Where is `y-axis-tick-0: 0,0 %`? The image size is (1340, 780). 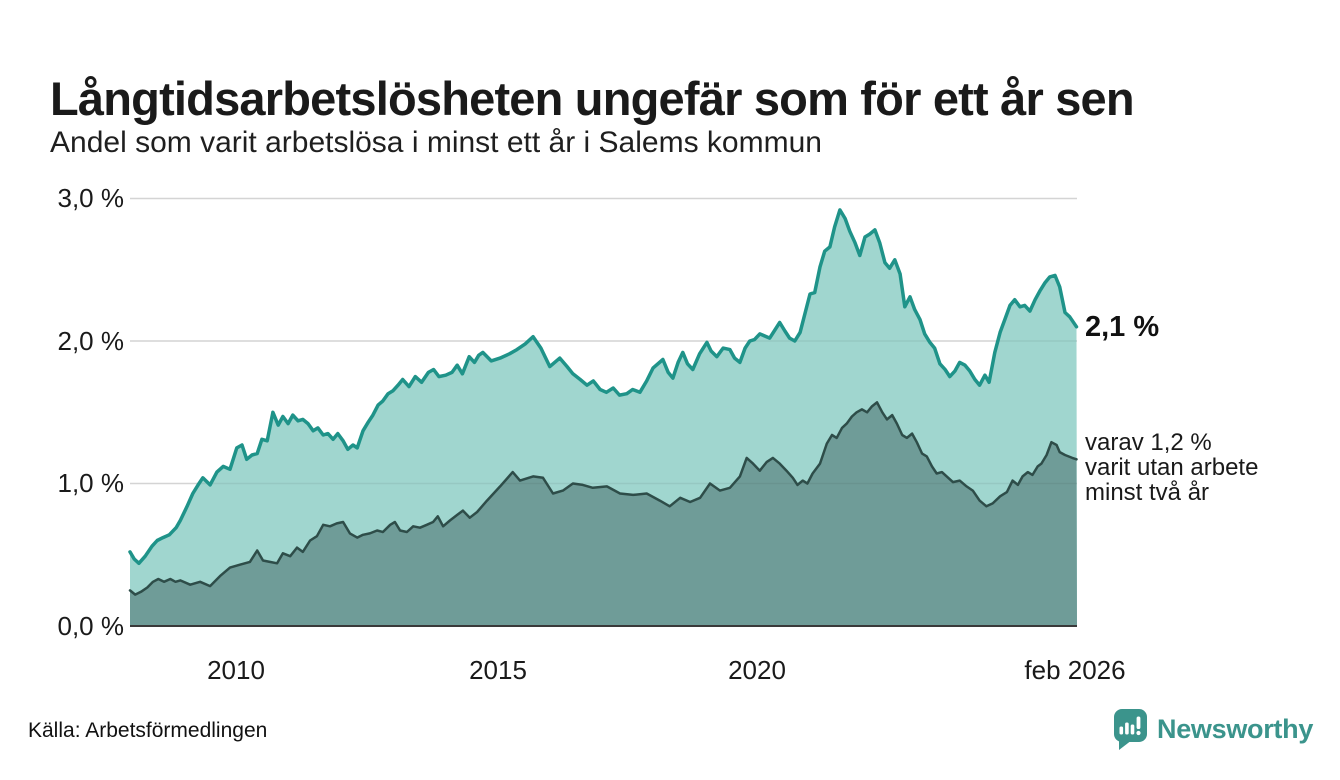
y-axis-tick-0: 0,0 % is located at coordinates (91, 626).